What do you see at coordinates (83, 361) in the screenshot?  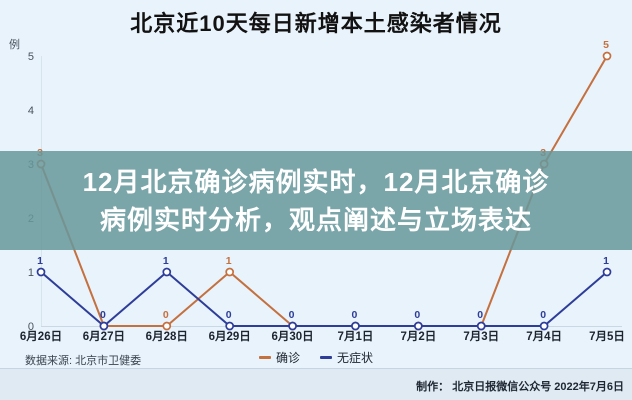 I see `source-note: 数据来源: 北京市卫健委` at bounding box center [83, 361].